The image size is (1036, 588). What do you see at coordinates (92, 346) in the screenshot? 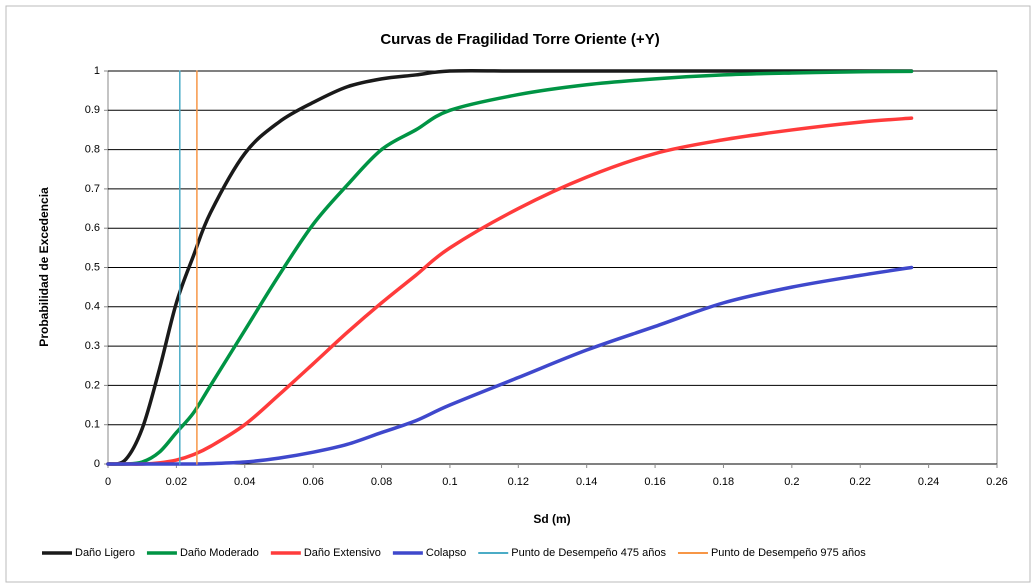
I see `y-tick-label: 0.3` at bounding box center [92, 346].